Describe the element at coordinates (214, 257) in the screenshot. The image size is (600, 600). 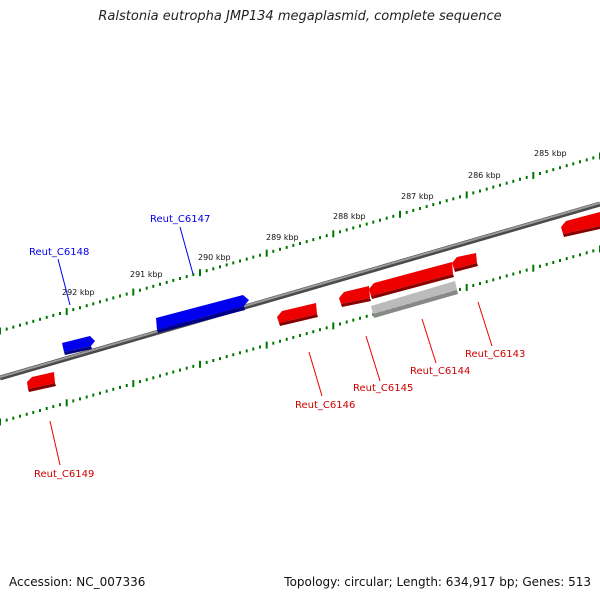
I see `scale-label-290: 290 kbp` at that location.